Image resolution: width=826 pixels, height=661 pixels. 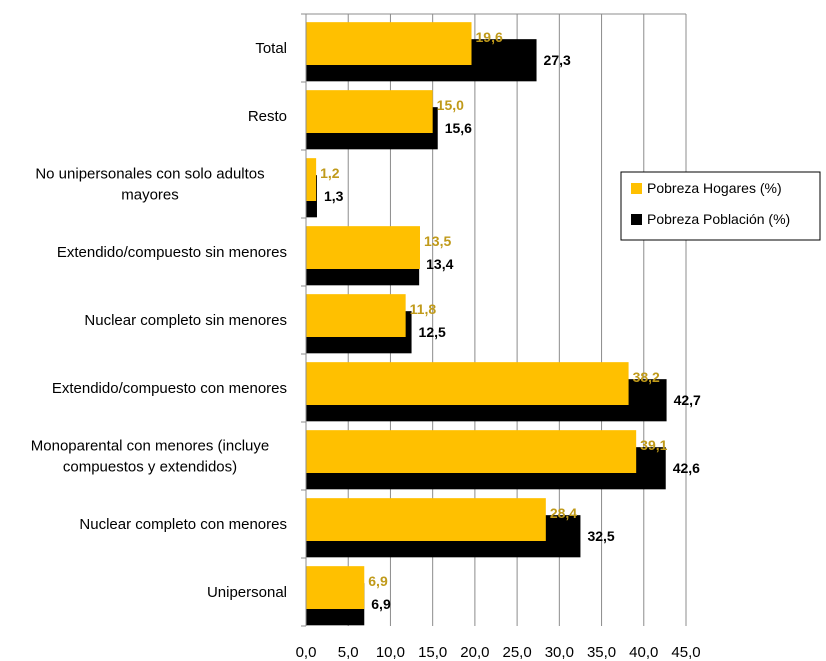 I want to click on data-label-hogares: 39,1, so click(x=653, y=445).